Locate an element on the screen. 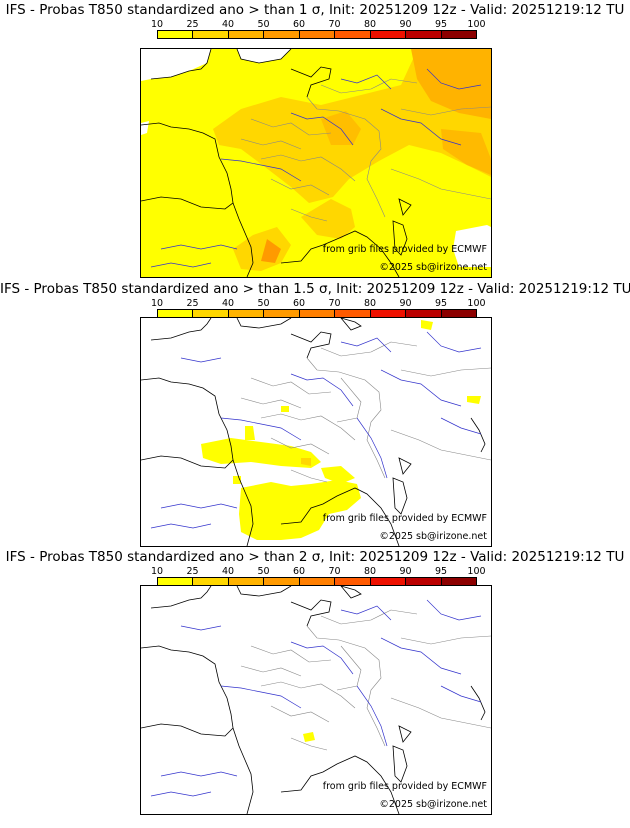 This screenshot has height=828, width=630. colorbar-swatches is located at coordinates (317, 34).